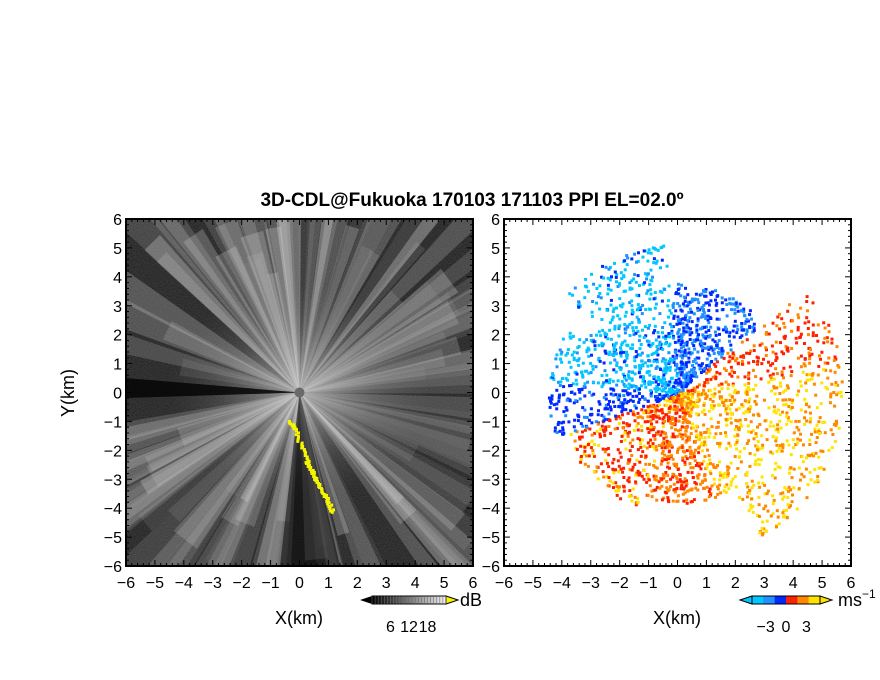 Image resolution: width=880 pixels, height=680 pixels. What do you see at coordinates (822, 583) in the screenshot?
I see `x-tick-label: 5` at bounding box center [822, 583].